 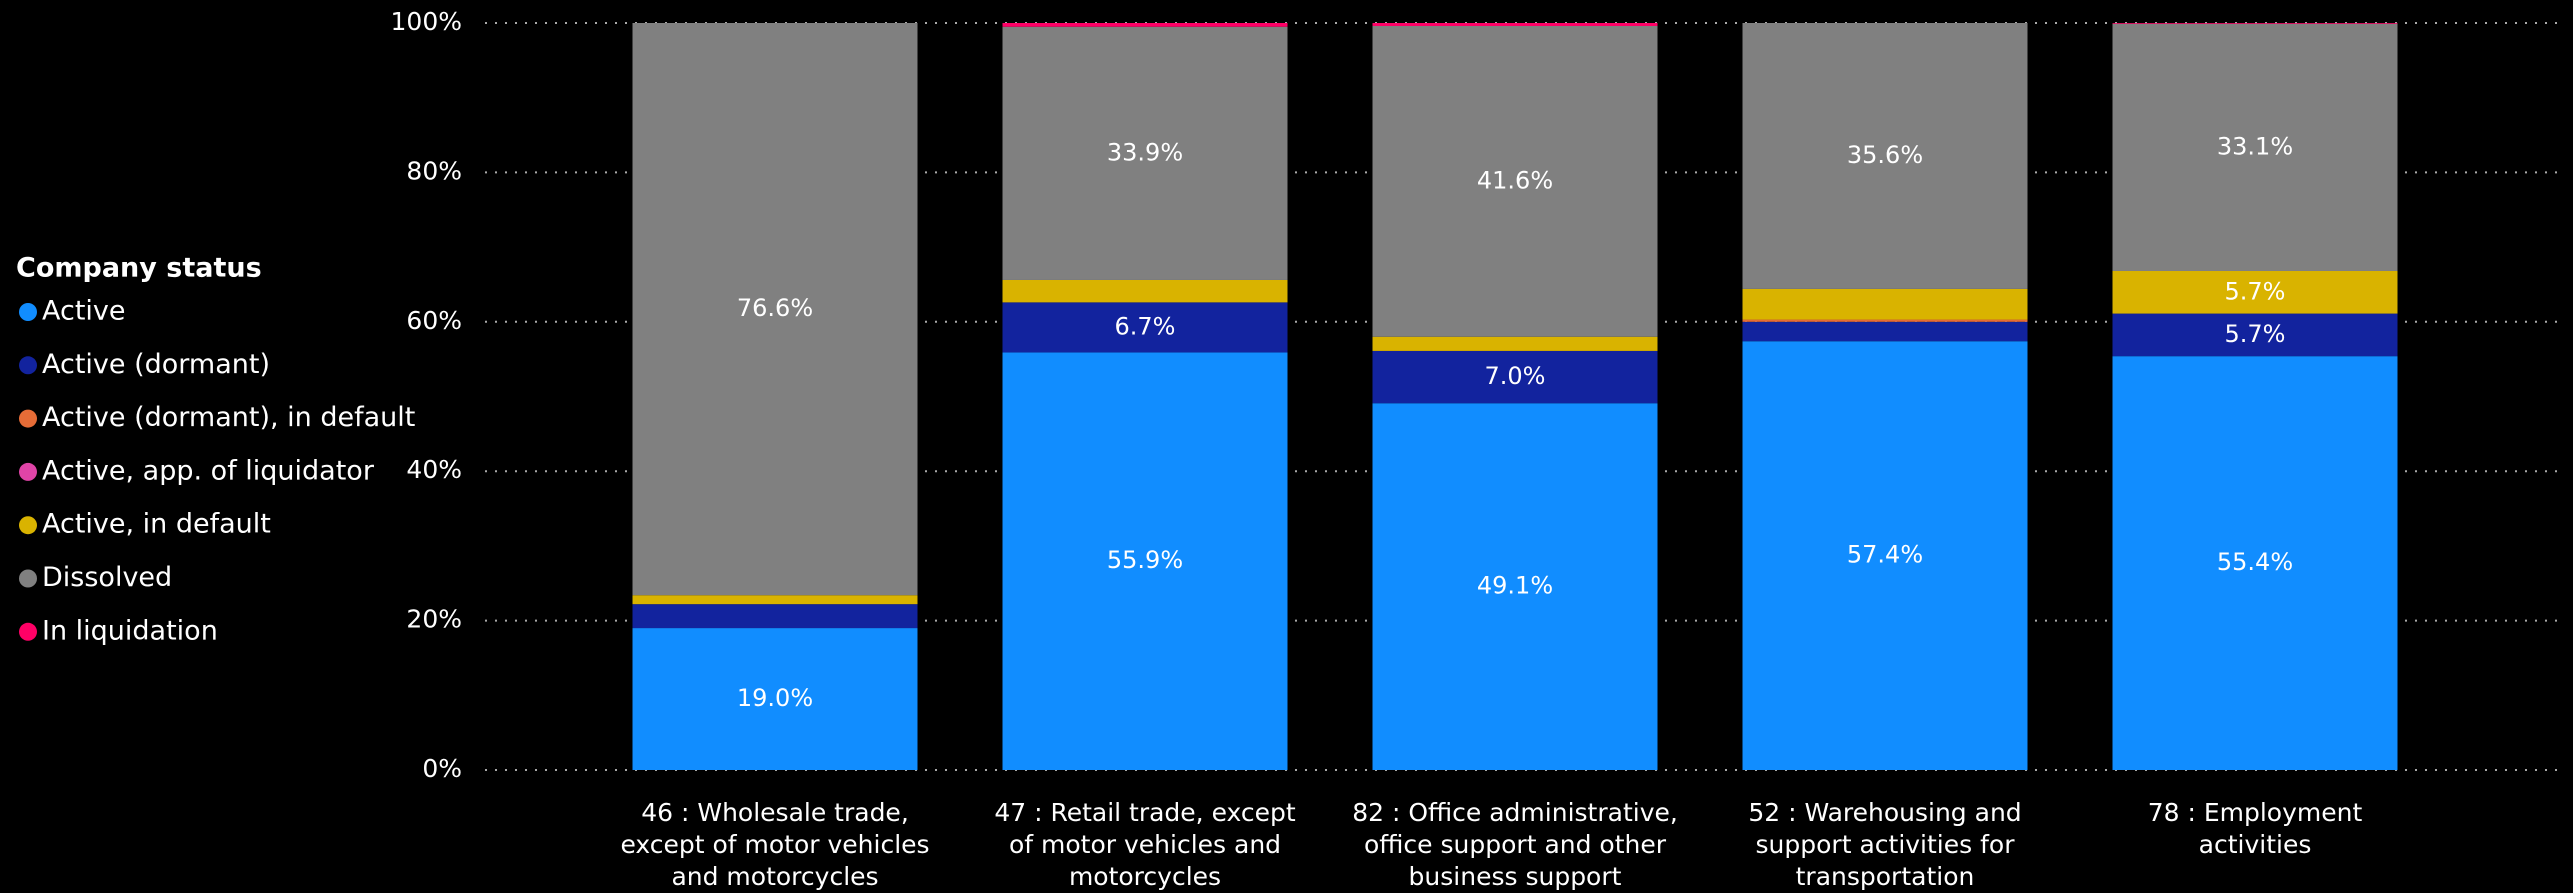 I want to click on data-label: 6.7%, so click(x=1145, y=326).